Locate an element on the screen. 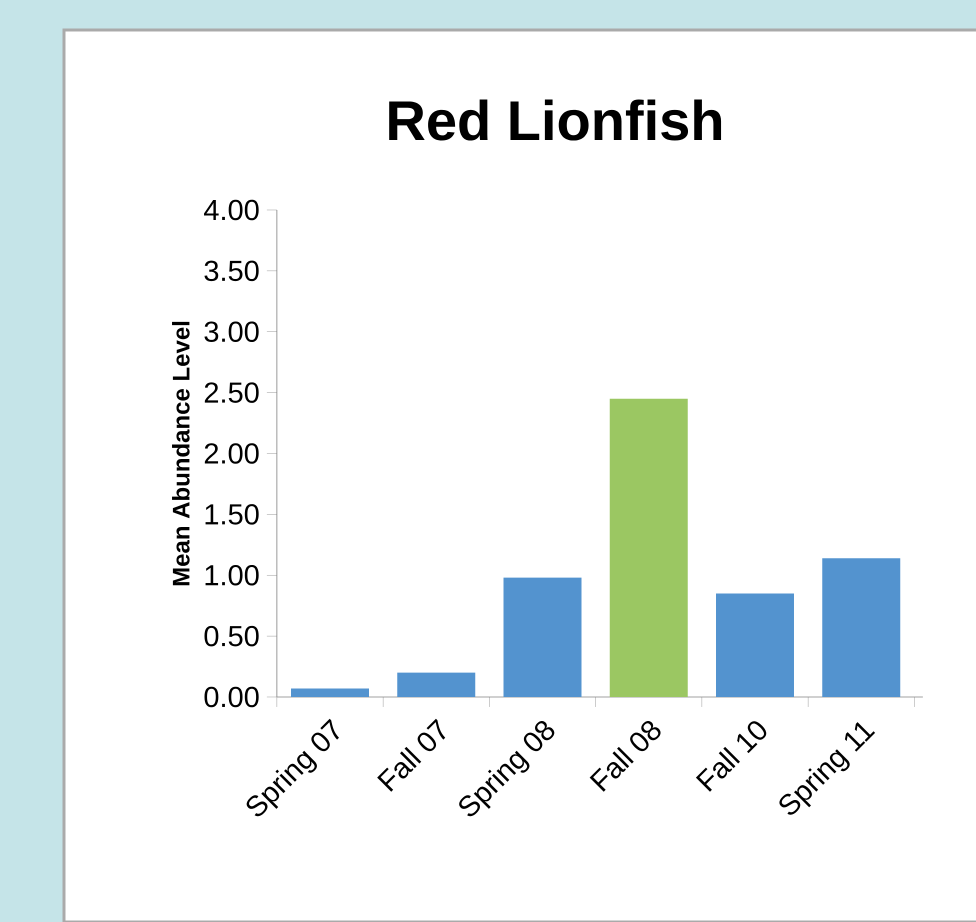 The height and width of the screenshot is (922, 976). y-tick-label: 3.50 is located at coordinates (231, 271).